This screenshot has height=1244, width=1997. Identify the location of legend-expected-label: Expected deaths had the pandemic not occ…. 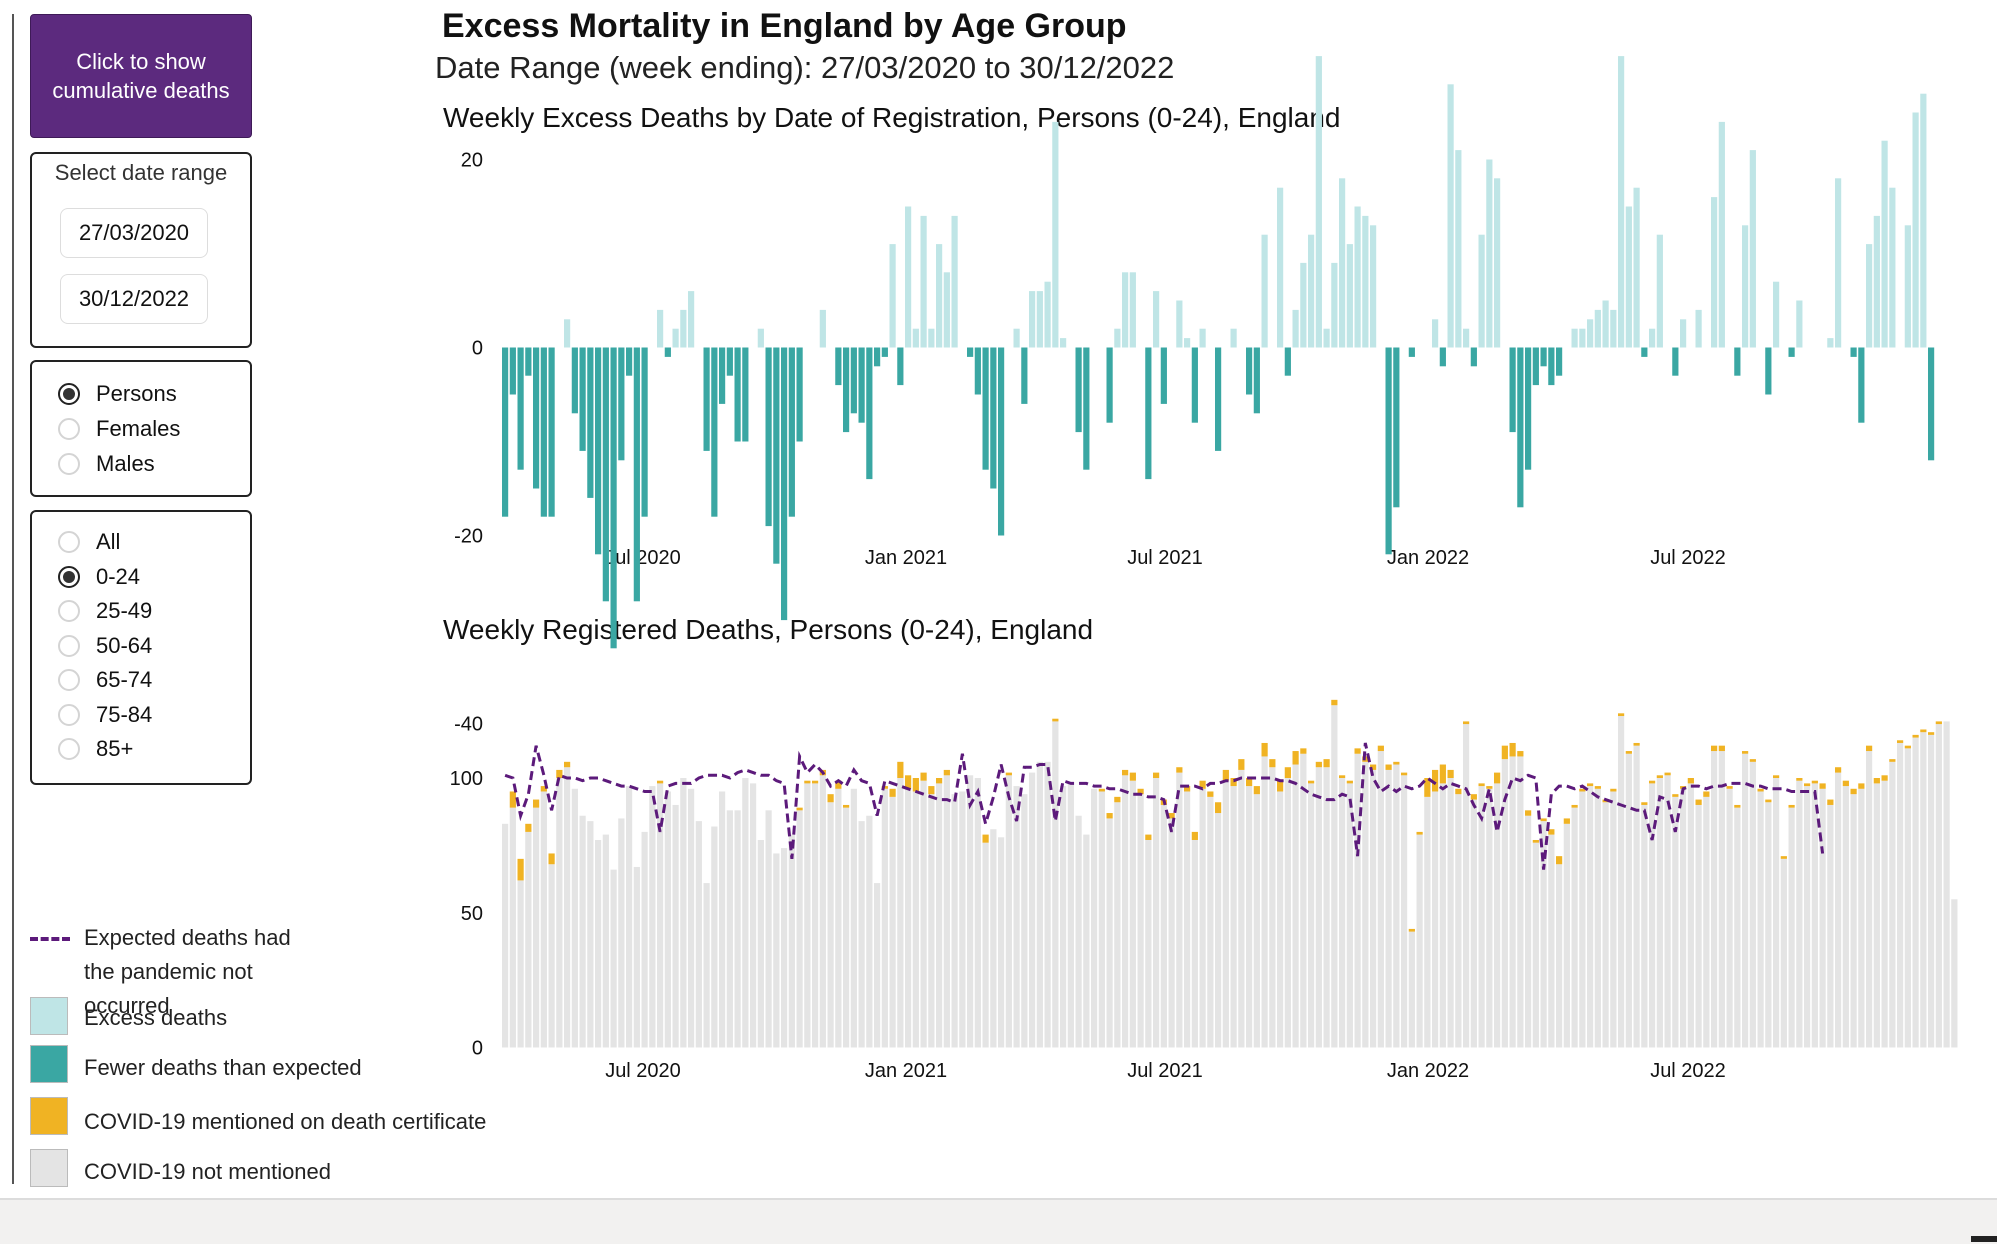
(187, 971).